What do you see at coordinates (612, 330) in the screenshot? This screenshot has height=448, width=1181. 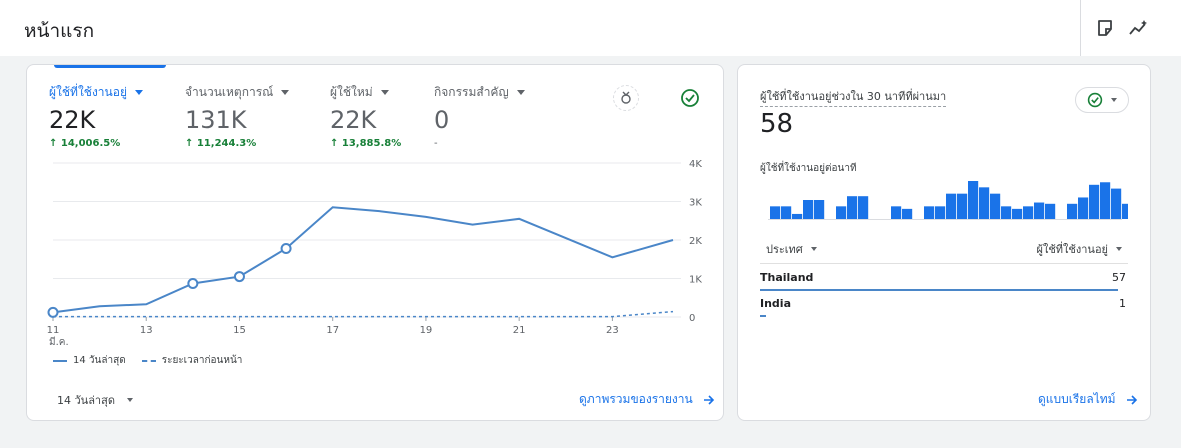 I see `x-tick-label: 23` at bounding box center [612, 330].